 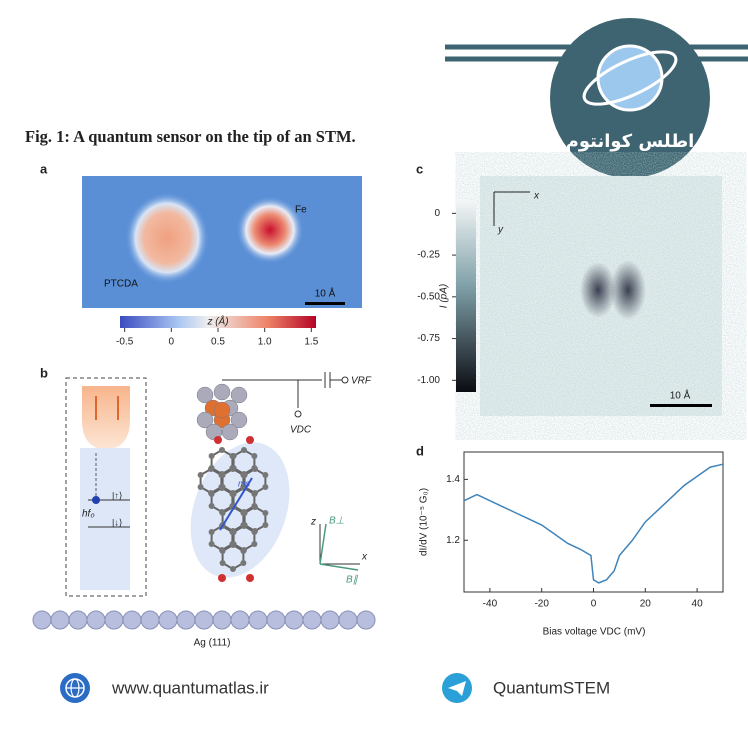 I want to click on y-axis-label: dI/dV (10⁻⁵ G₀), so click(x=424, y=522).